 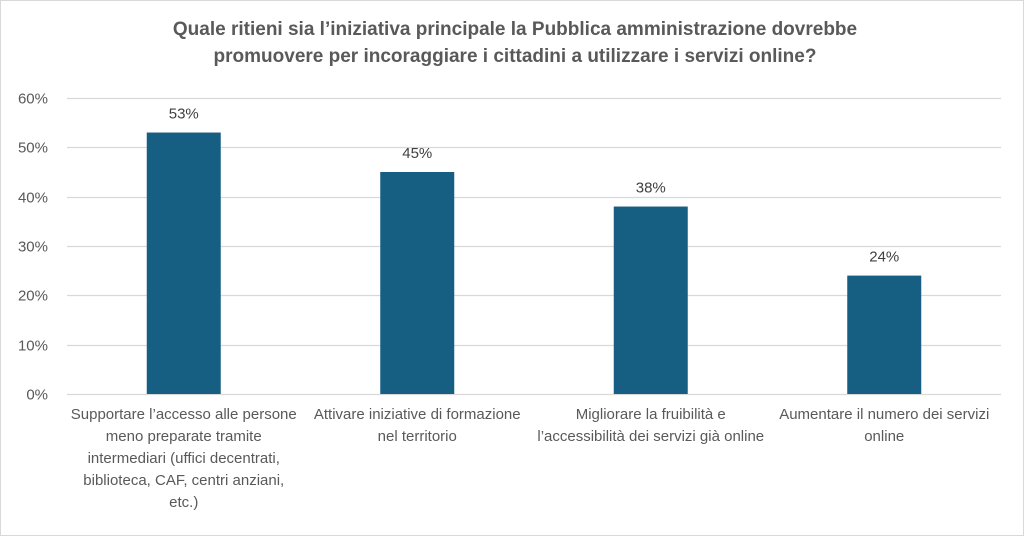 I want to click on y-tick-label: 10%, so click(x=33, y=346).